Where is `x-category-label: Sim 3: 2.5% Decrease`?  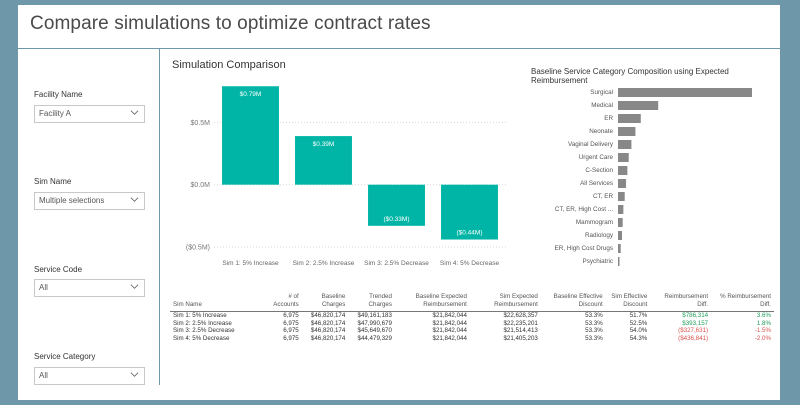 x-category-label: Sim 3: 2.5% Decrease is located at coordinates (396, 263).